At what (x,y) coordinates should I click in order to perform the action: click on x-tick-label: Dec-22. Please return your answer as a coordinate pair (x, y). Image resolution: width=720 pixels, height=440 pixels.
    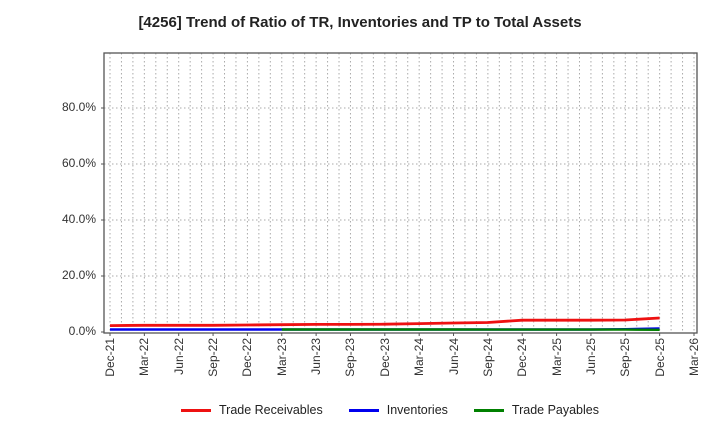
    Looking at the image, I should click on (247, 357).